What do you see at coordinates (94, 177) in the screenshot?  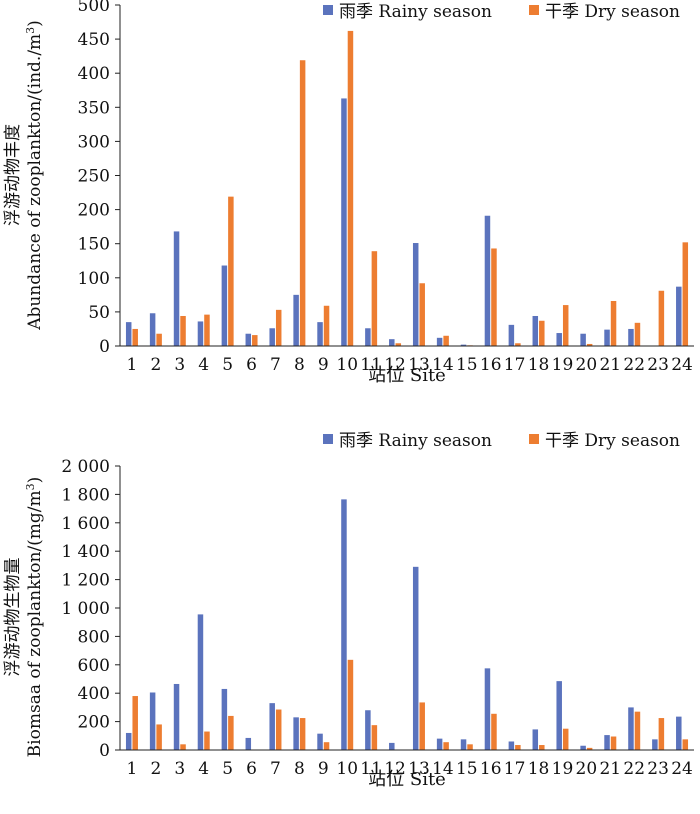 I see `abundance-y-tick-label: 250` at bounding box center [94, 177].